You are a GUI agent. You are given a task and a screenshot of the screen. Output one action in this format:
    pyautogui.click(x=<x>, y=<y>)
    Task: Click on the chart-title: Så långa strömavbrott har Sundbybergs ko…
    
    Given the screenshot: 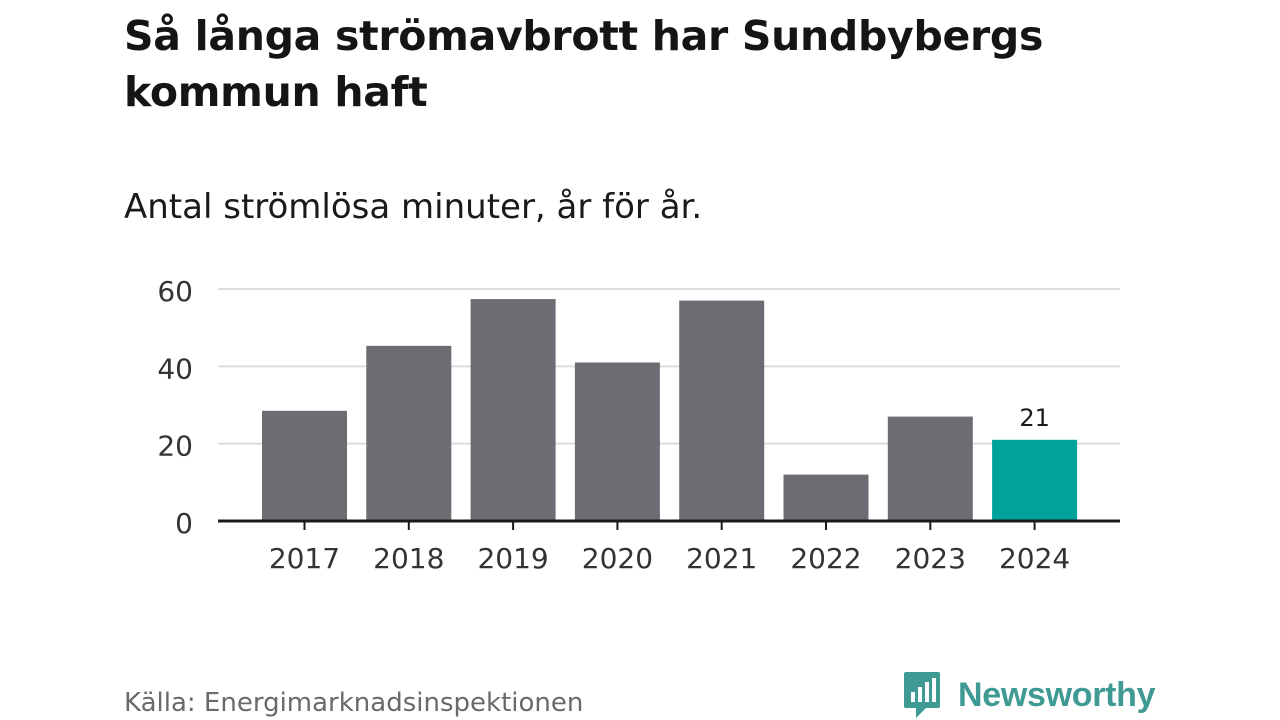 What is the action you would take?
    pyautogui.click(x=584, y=64)
    